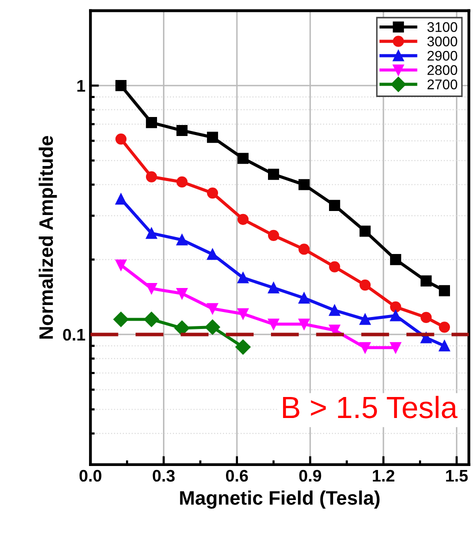  Describe the element at coordinates (383, 476) in the screenshot. I see `x-tick-label: 1.2` at that location.